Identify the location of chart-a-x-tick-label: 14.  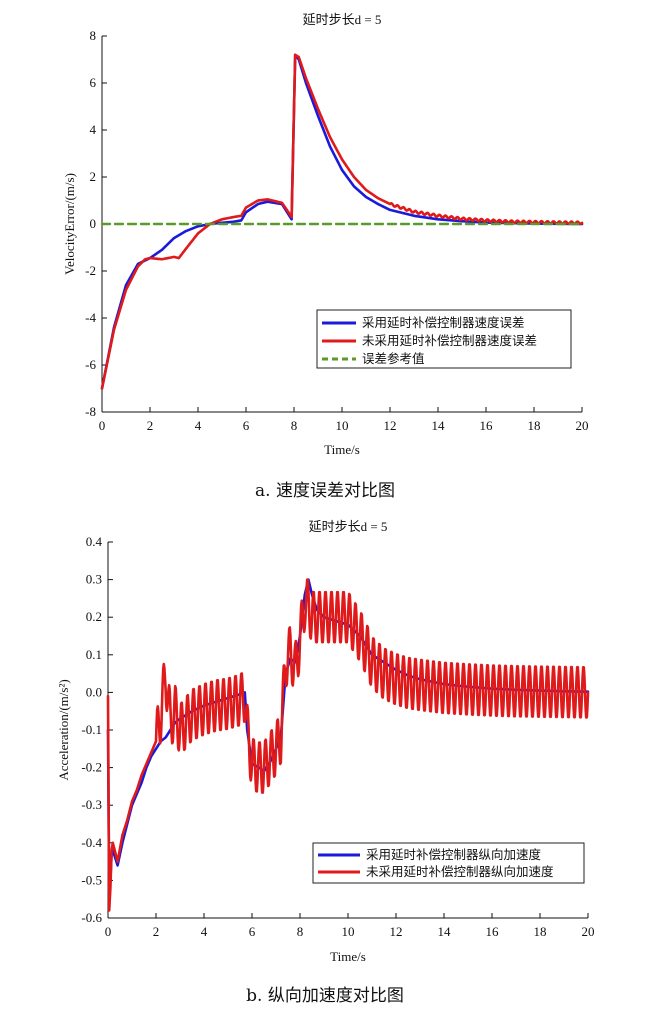
(439, 425).